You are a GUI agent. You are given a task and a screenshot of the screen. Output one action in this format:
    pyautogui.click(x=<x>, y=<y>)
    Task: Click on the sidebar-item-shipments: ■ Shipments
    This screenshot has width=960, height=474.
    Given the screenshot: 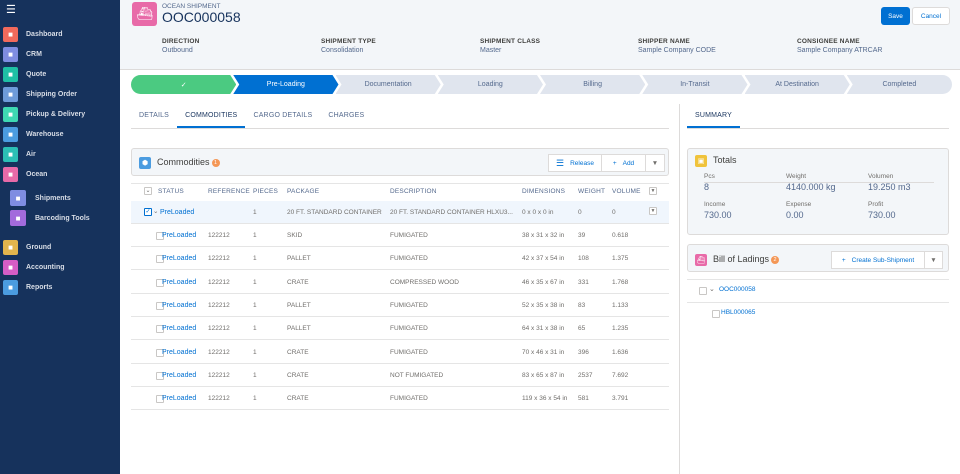 What is the action you would take?
    pyautogui.click(x=60, y=198)
    